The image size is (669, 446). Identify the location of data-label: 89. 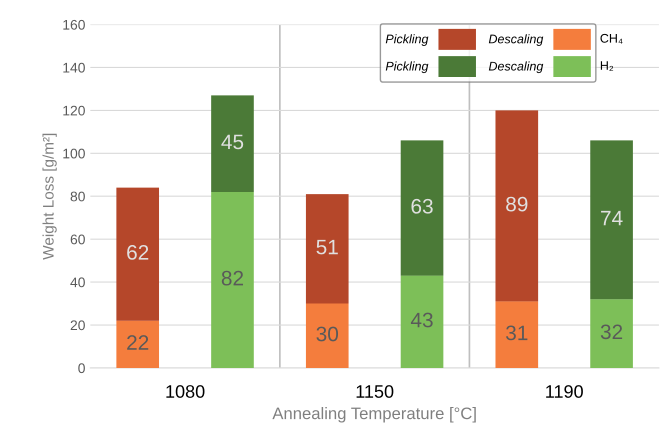
(517, 204).